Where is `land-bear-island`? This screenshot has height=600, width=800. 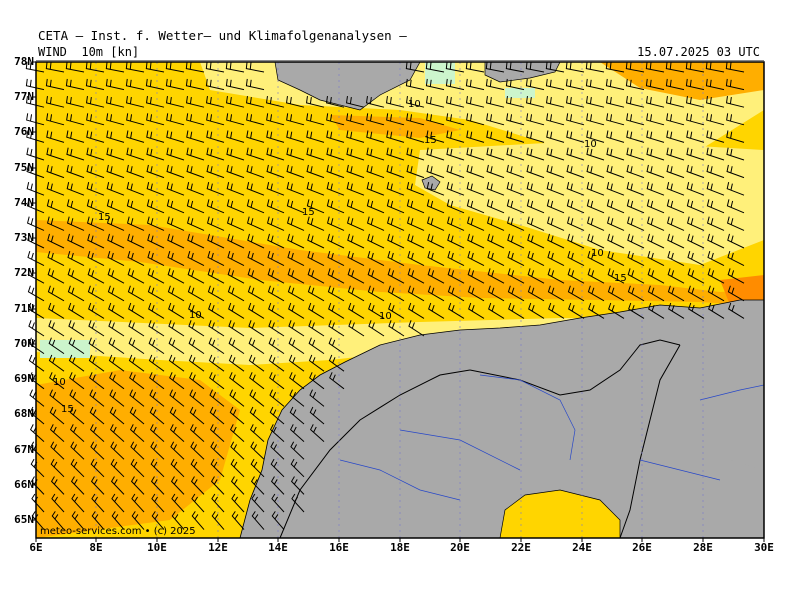
land-bear-island is located at coordinates (431, 183).